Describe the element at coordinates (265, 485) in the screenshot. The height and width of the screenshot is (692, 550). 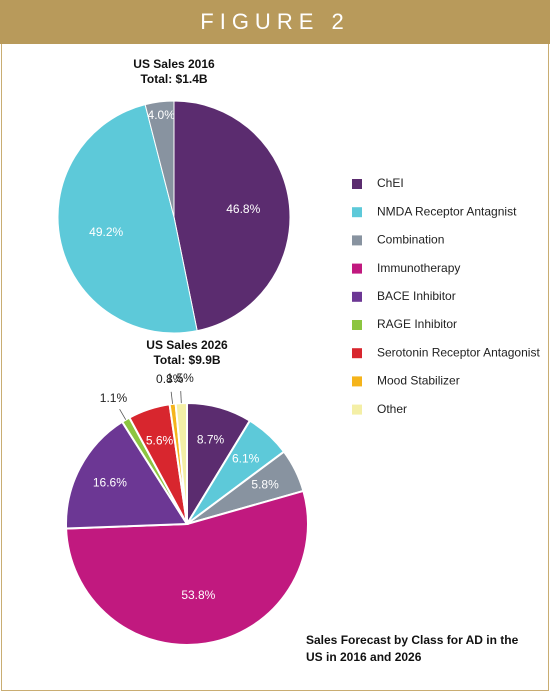
I see `value-label: 5.8%` at that location.